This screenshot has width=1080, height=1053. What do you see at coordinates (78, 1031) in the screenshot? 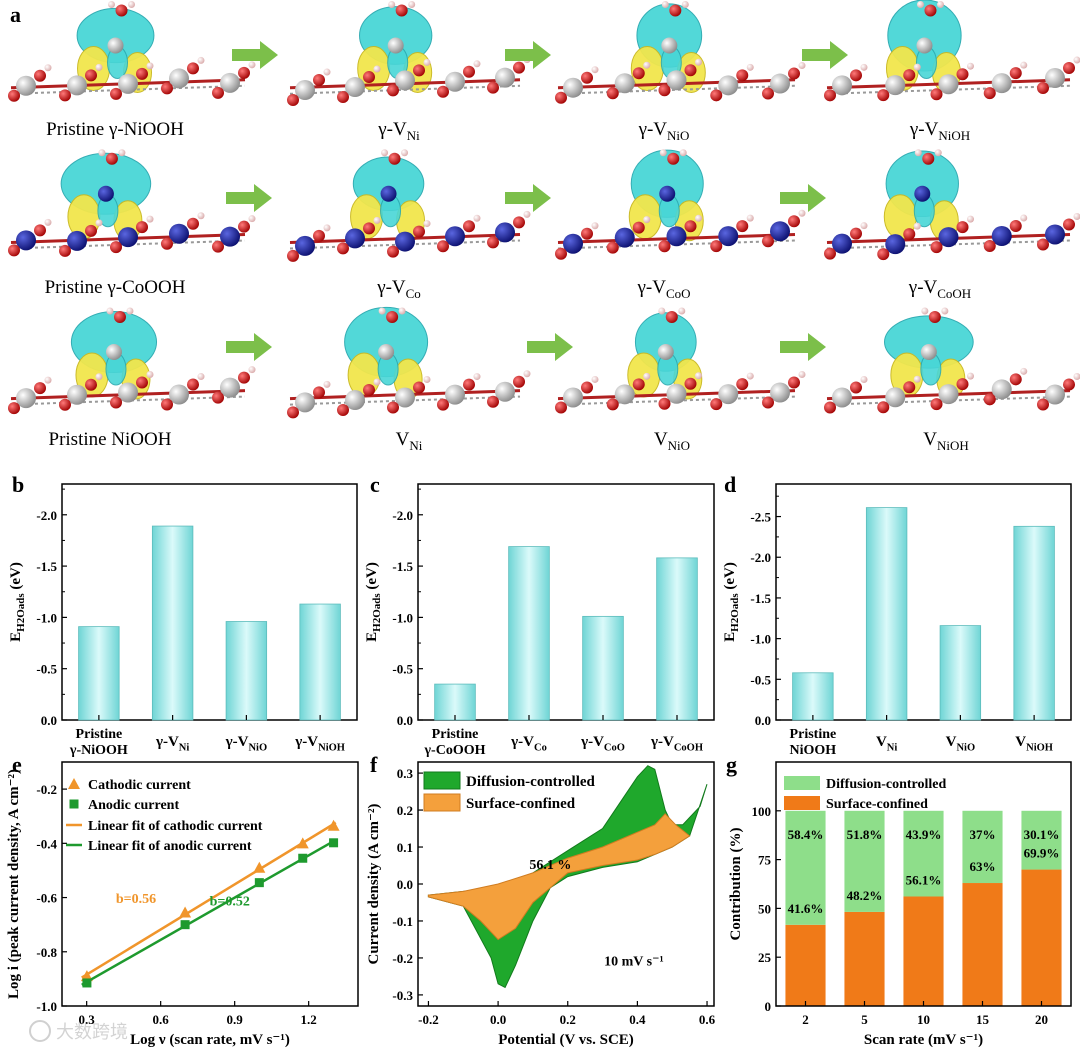
I see `watermark: 大数跨境` at bounding box center [78, 1031].